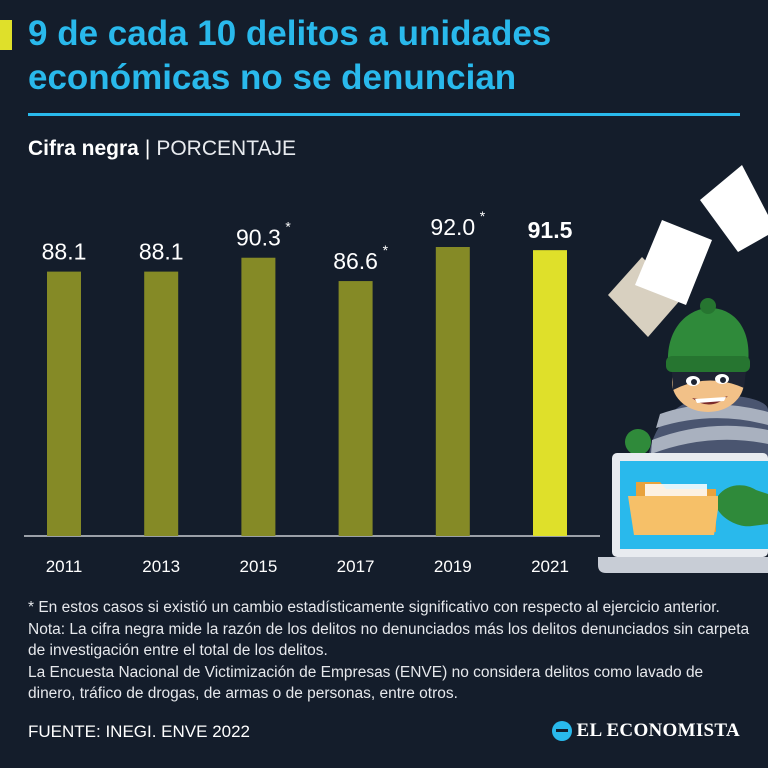 This screenshot has height=768, width=768. What do you see at coordinates (161, 566) in the screenshot?
I see `x-tick-label-2013: 2013` at bounding box center [161, 566].